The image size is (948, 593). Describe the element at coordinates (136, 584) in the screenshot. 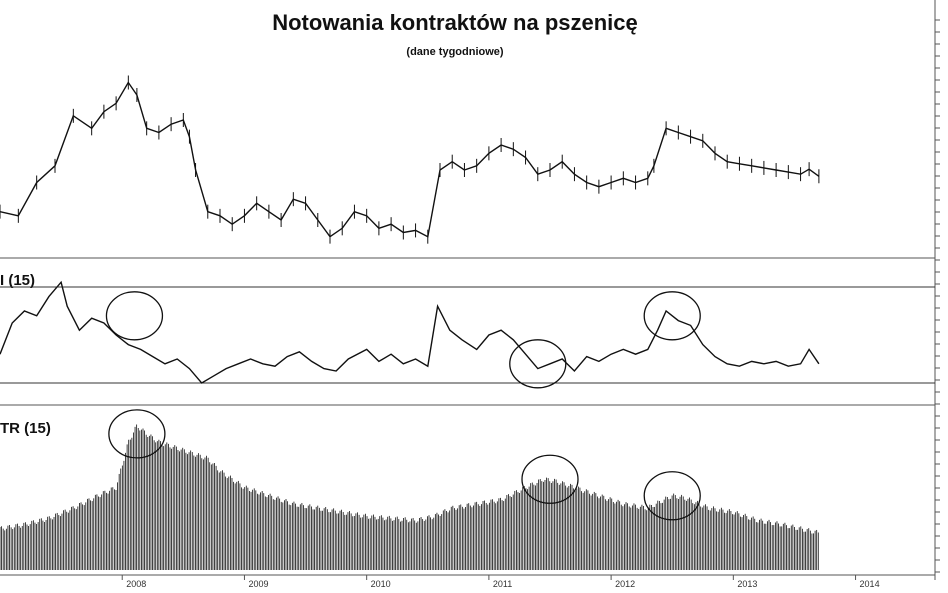

I see `x-tick-label: 2008` at that location.